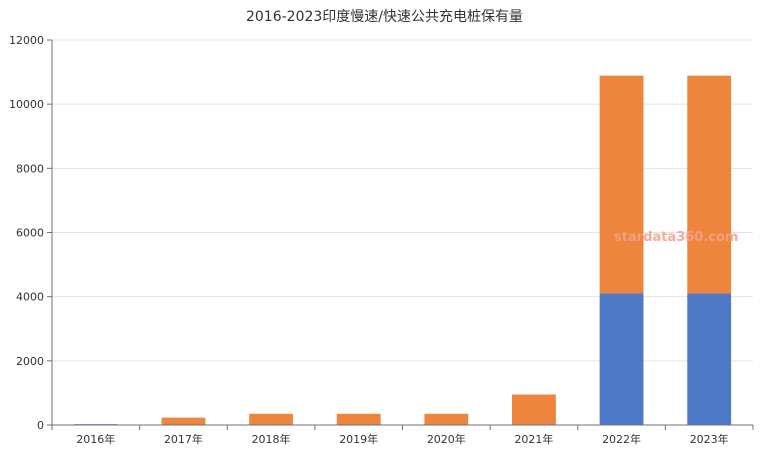  I want to click on y-tick-label: 4000, so click(30, 297).